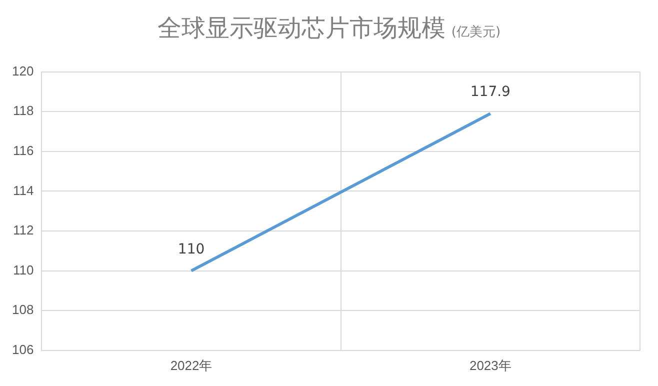  I want to click on y-tick-label: 108, so click(23, 310).